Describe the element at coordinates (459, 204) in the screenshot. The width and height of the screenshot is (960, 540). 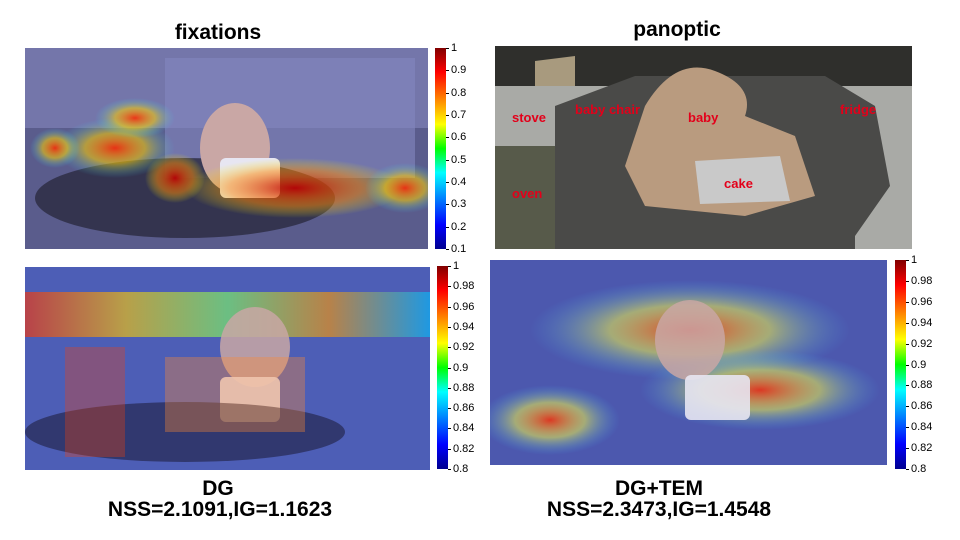
I see `colorbar-tick-label: 0.3` at that location.